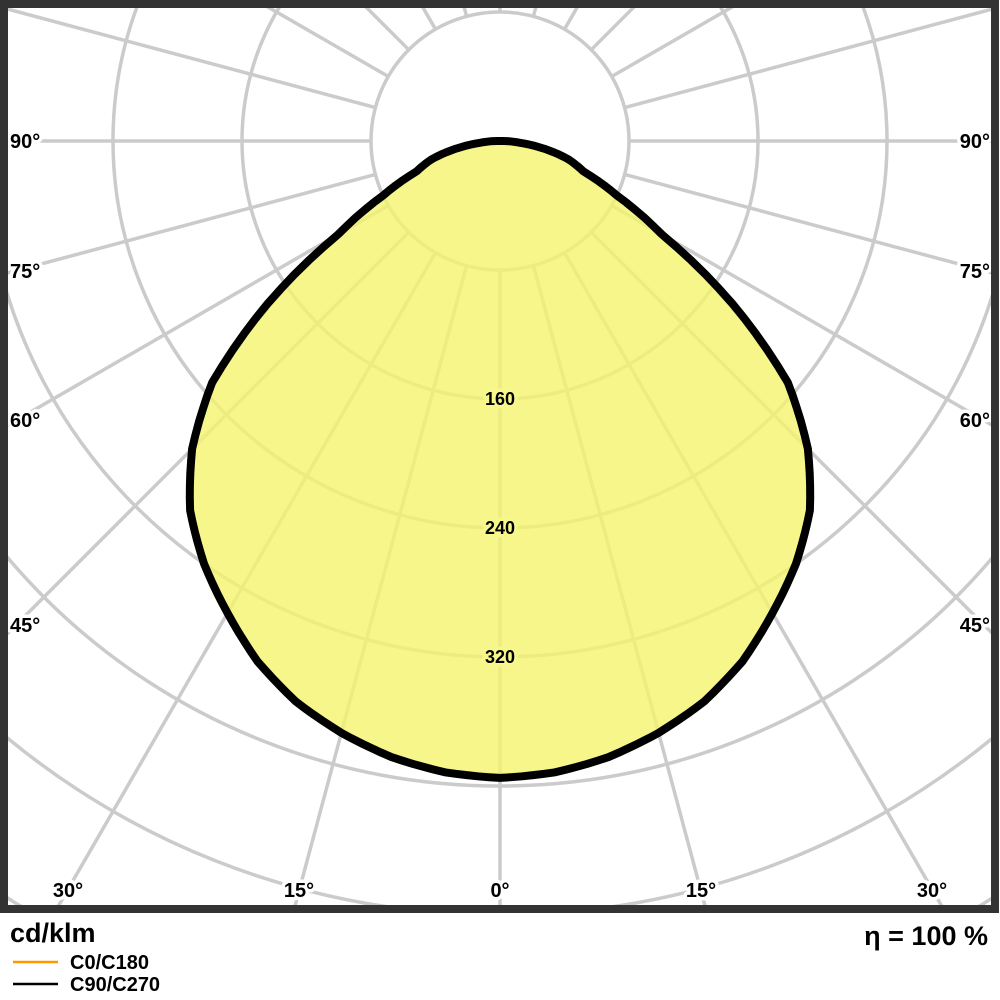 This screenshot has width=1000, height=1000. I want to click on angle-label-right: 75°, so click(975, 272).